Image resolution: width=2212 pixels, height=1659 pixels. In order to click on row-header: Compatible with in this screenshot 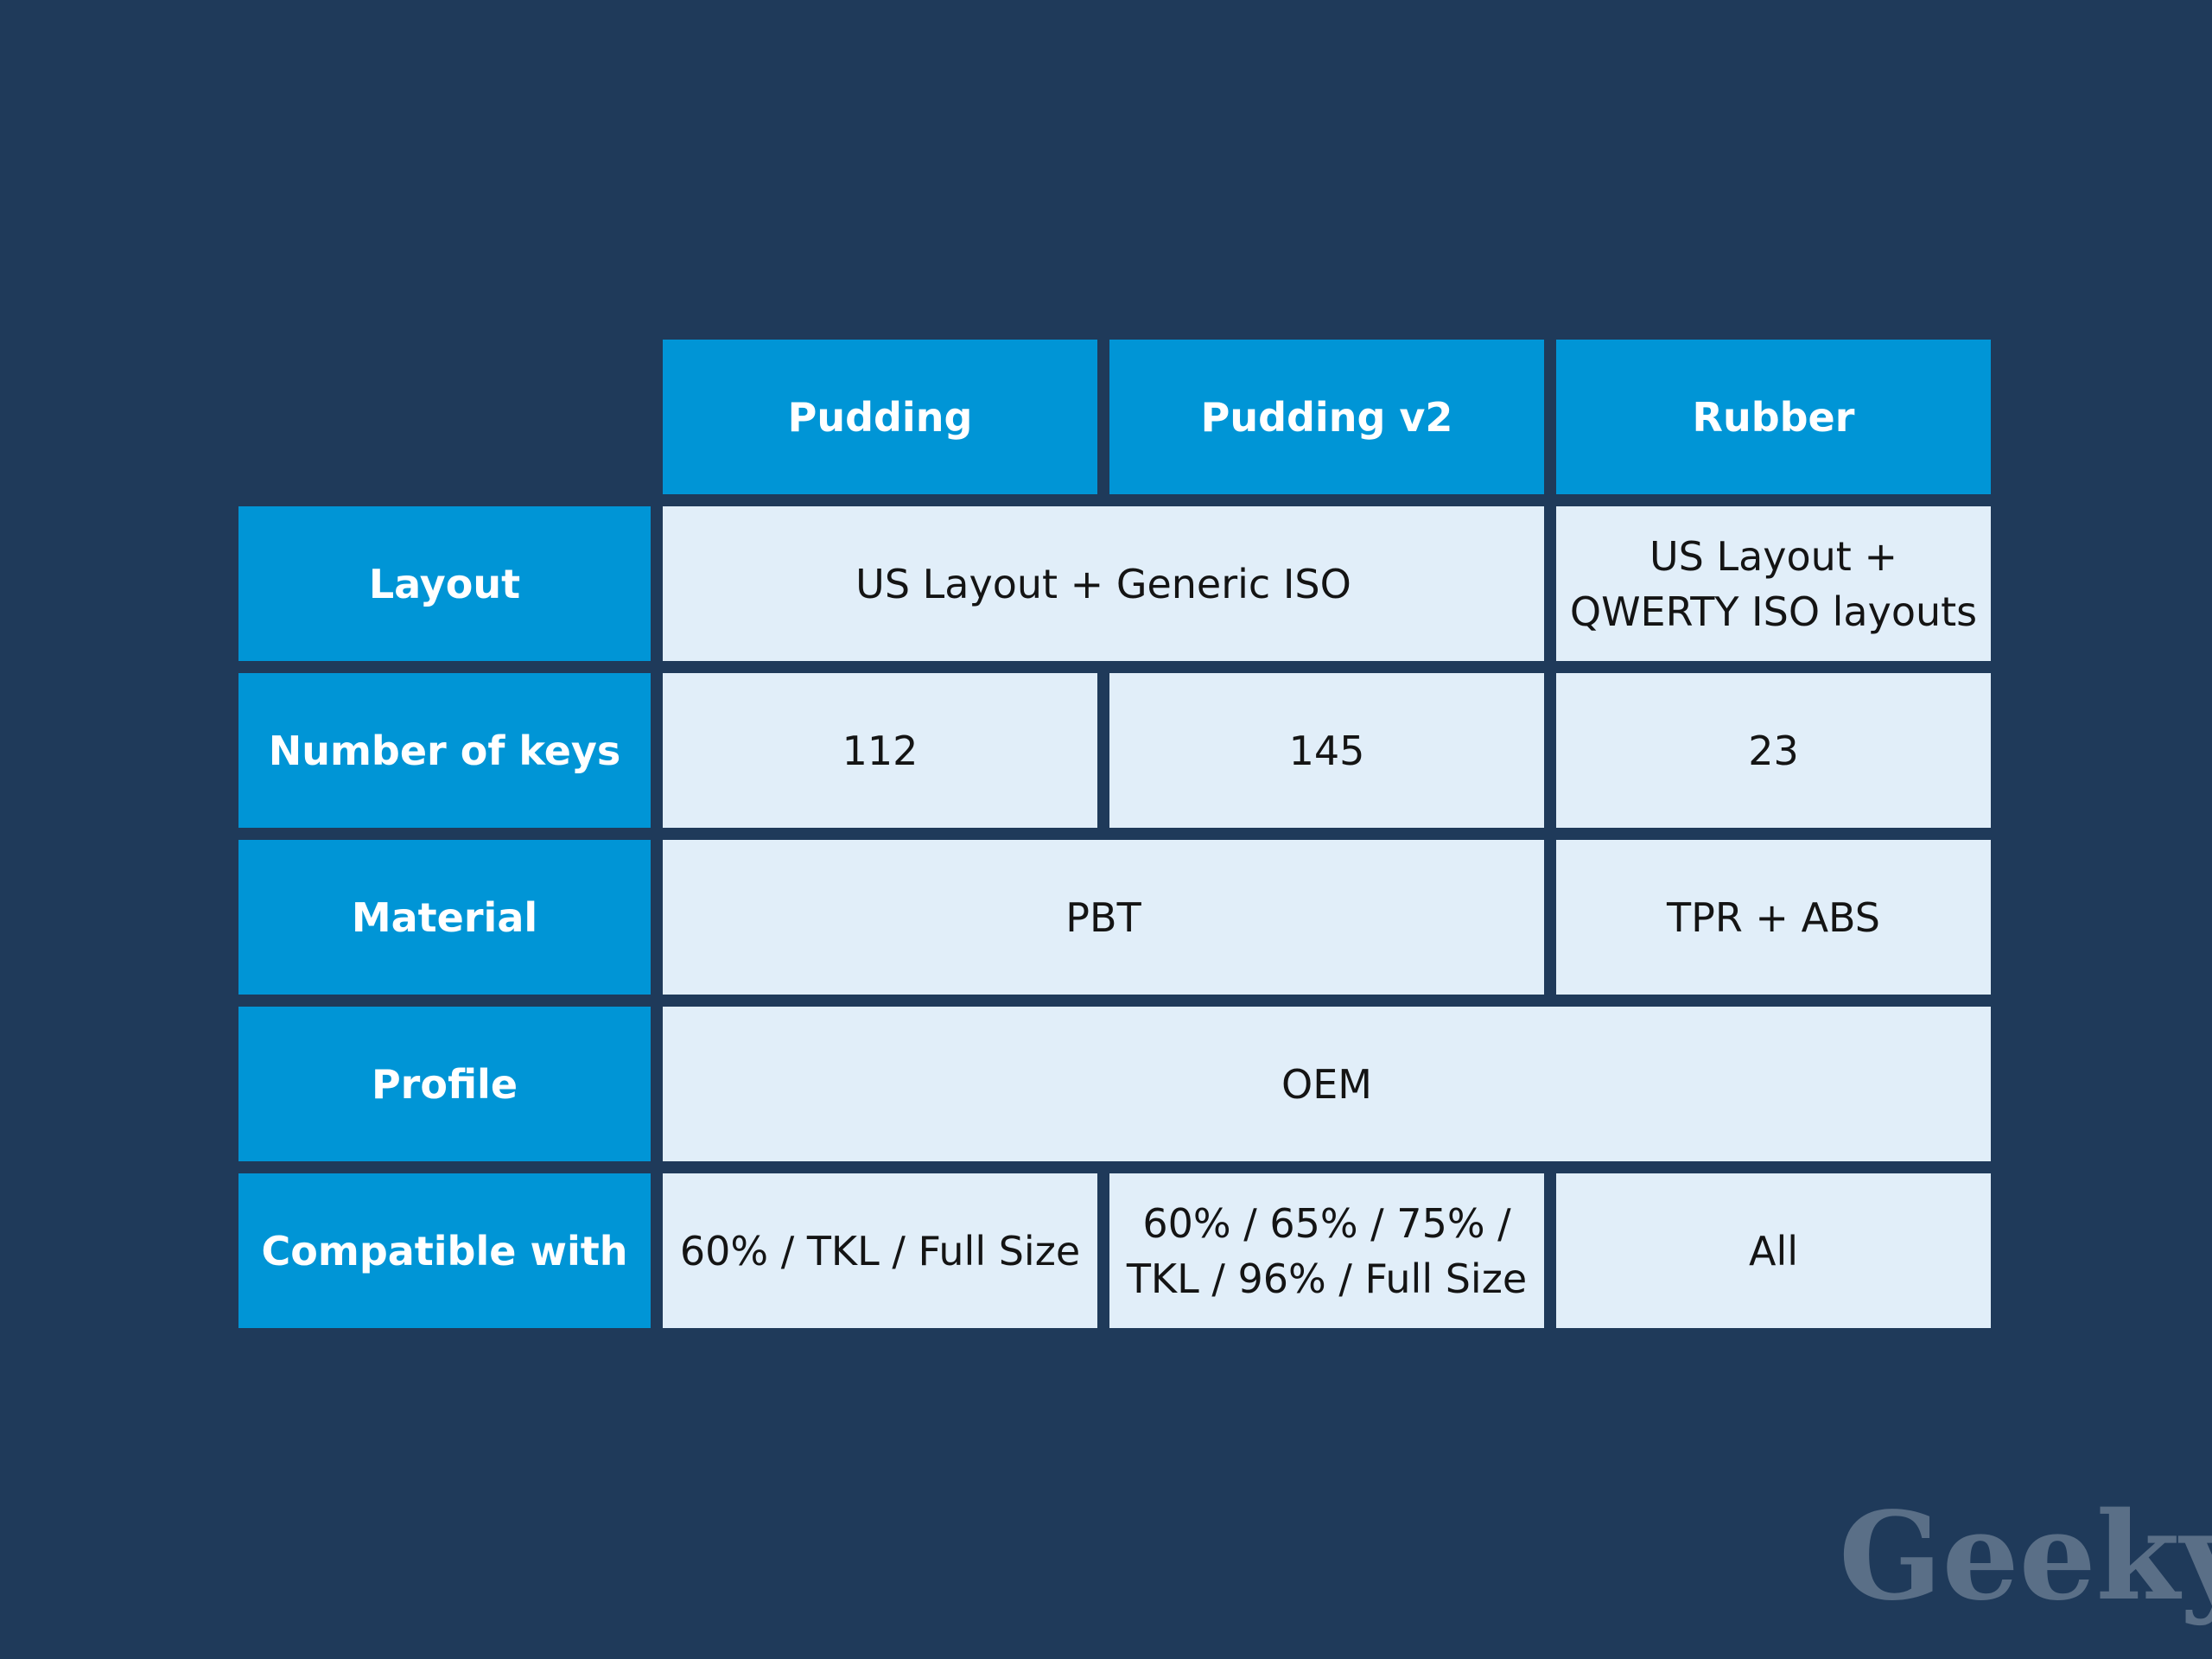, I will do `click(444, 1250)`.